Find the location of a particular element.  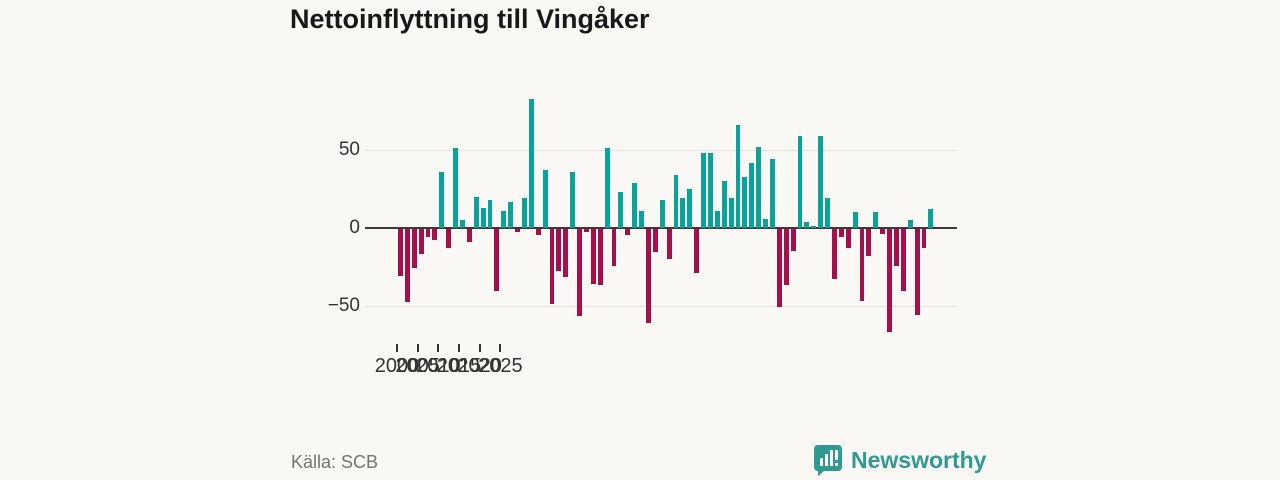

newsworthy-bubble-icon is located at coordinates (828, 460).